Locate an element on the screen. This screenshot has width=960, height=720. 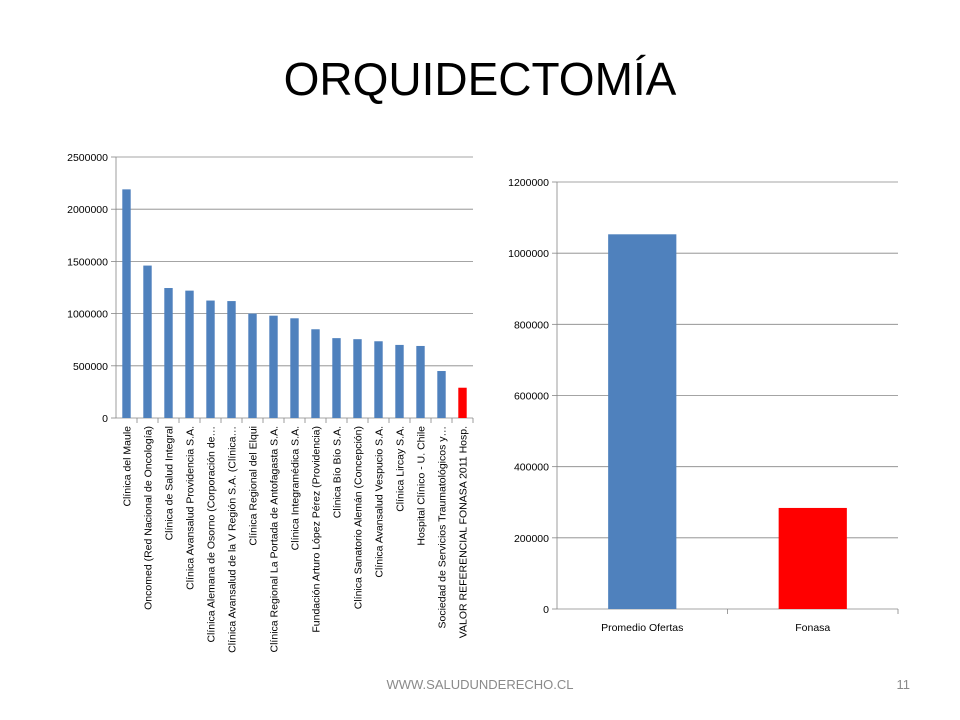
x-tick-label: Clínica de Salud Integral is located at coordinates (170, 483).